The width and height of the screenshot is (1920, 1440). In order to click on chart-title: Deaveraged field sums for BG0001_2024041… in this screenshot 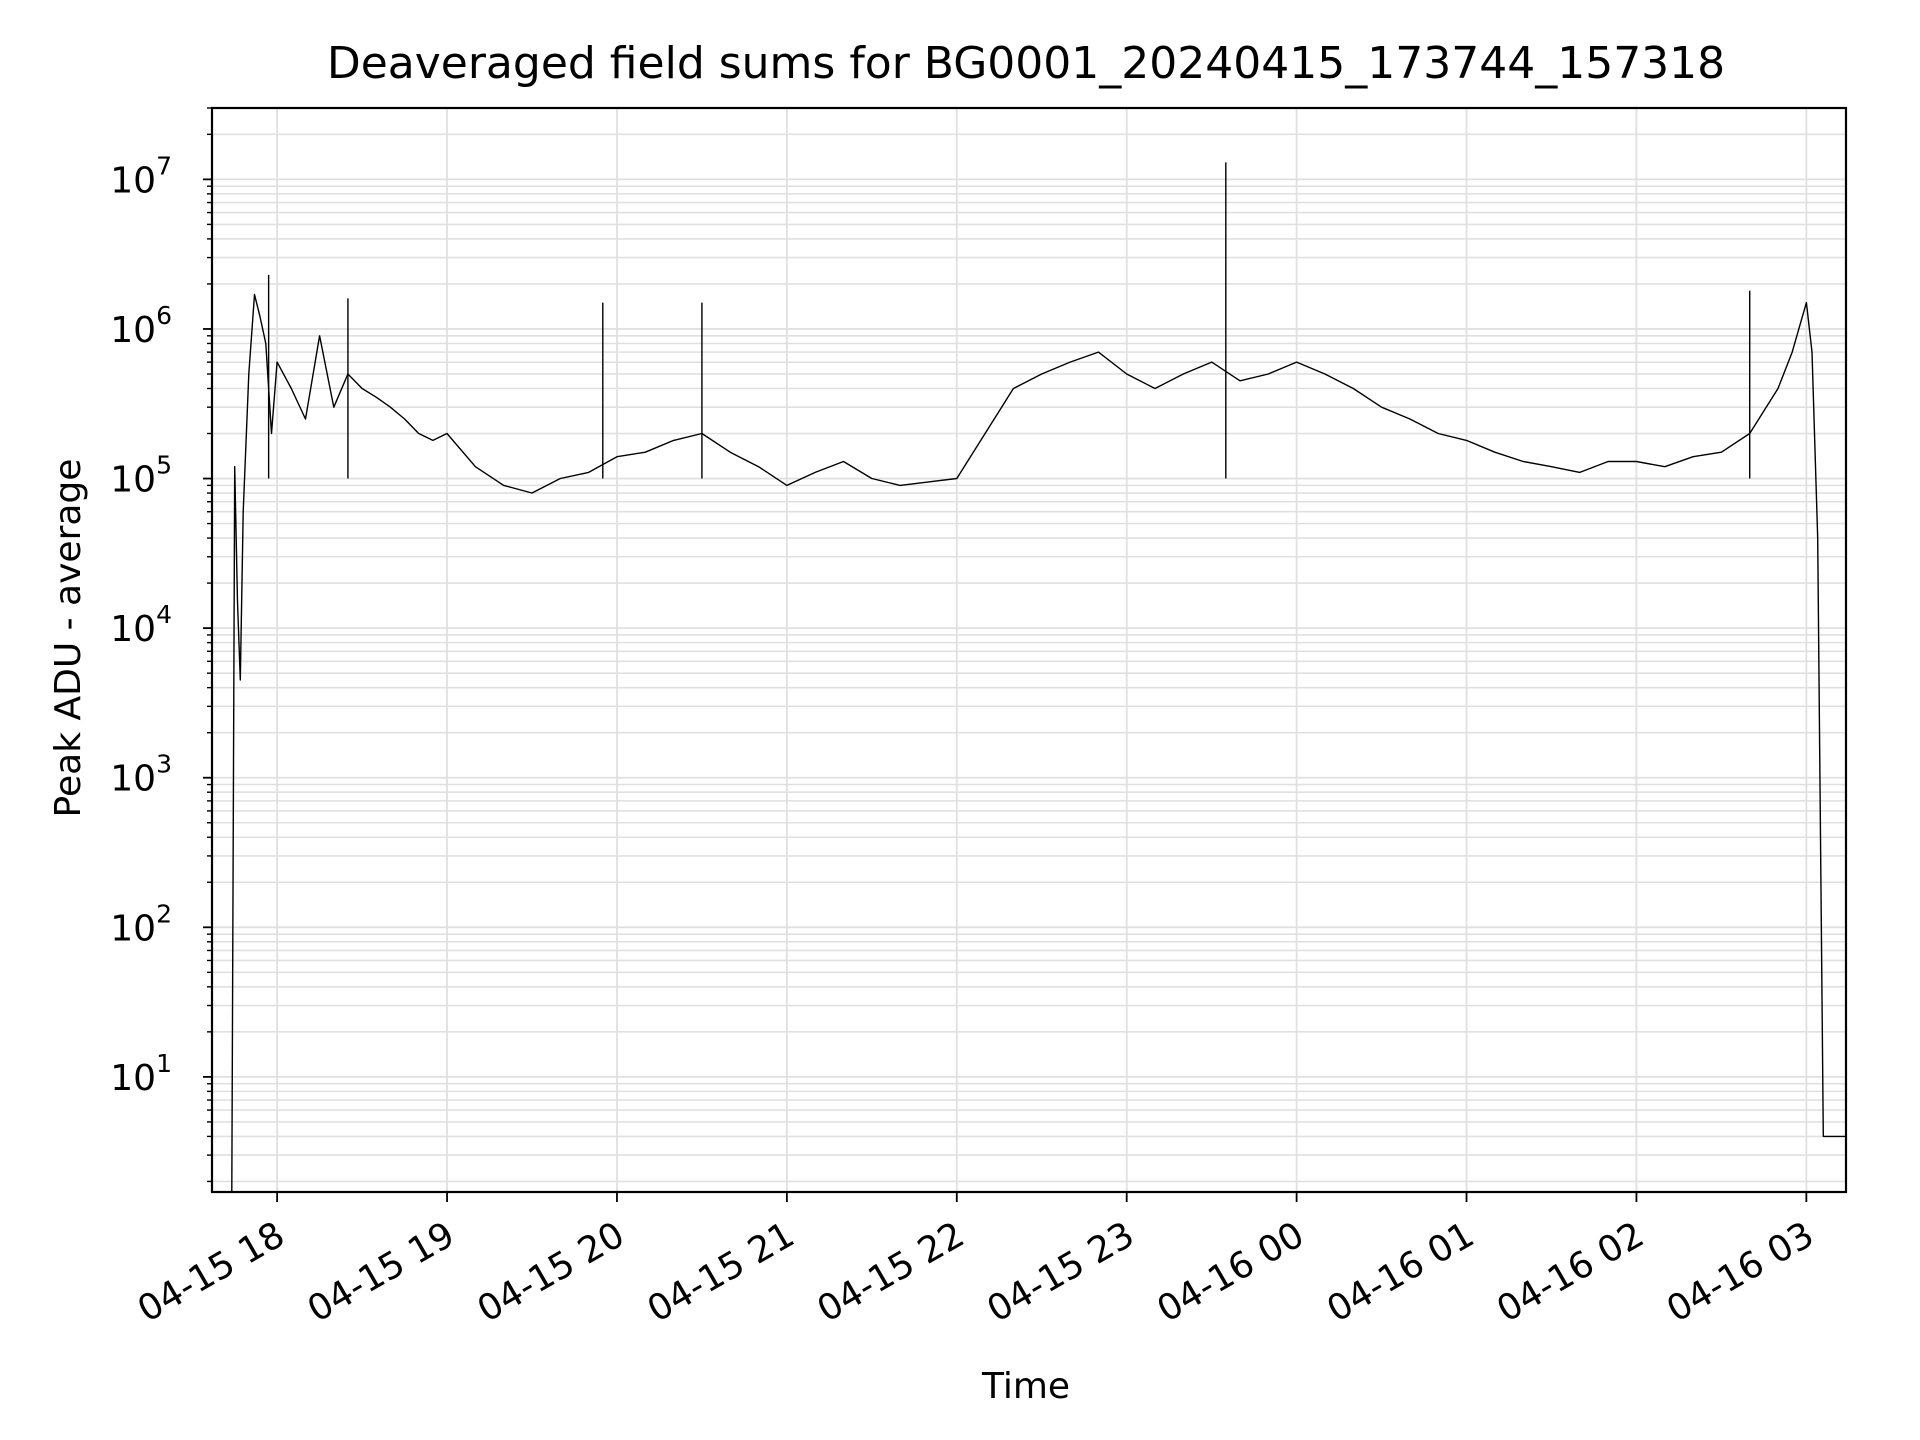, I will do `click(1026, 63)`.